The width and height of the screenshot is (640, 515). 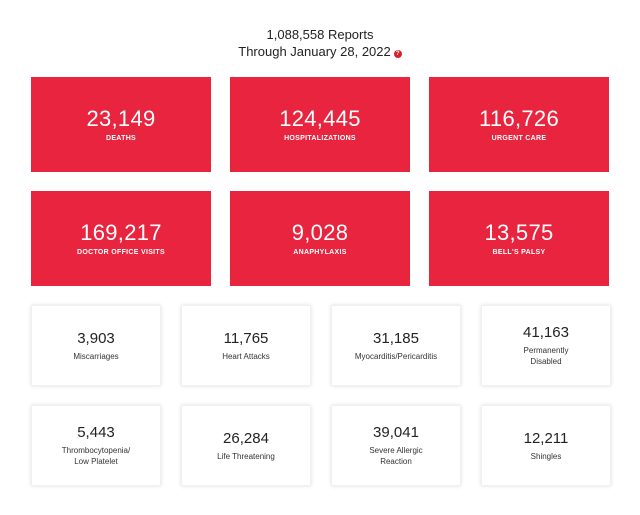 What do you see at coordinates (314, 51) in the screenshot?
I see `report-date: Through January 28, 2022` at bounding box center [314, 51].